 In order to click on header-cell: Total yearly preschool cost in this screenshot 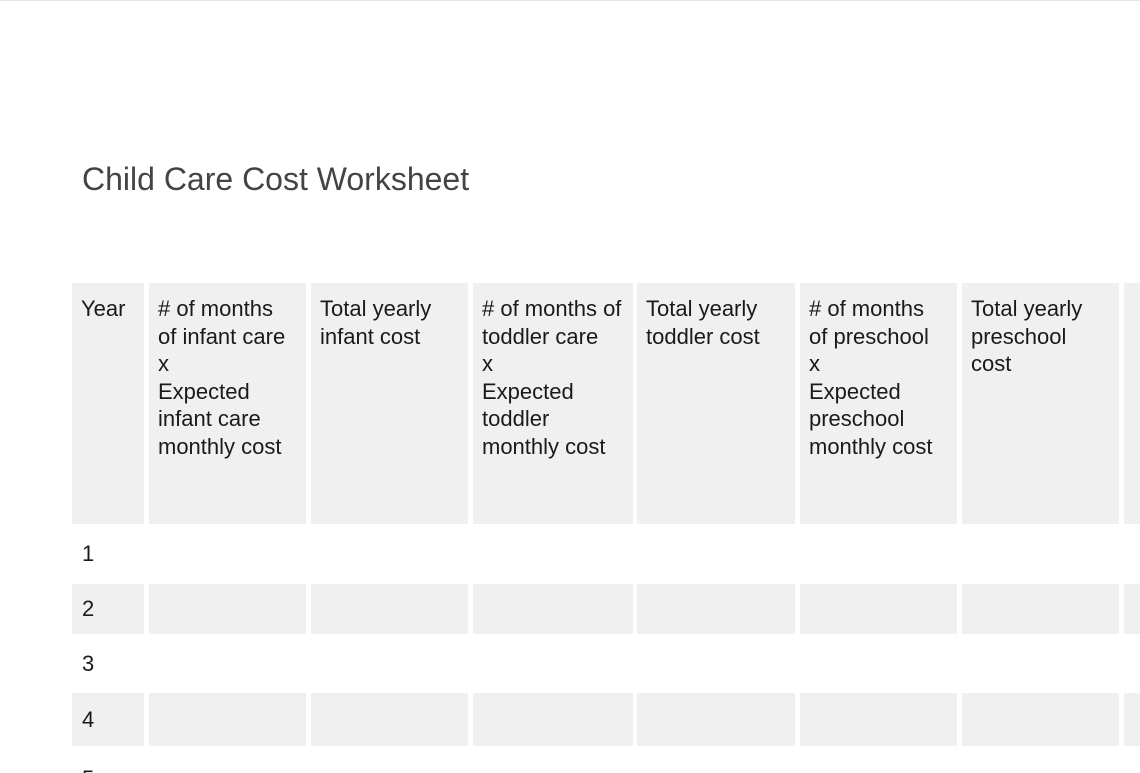, I will do `click(1040, 403)`.